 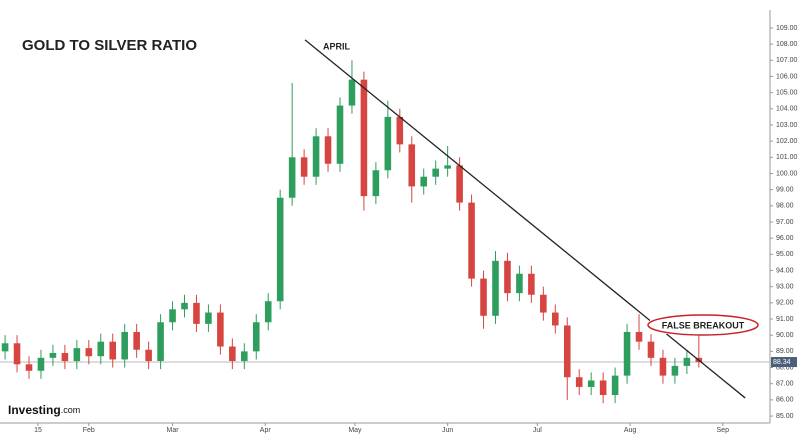 I want to click on chart-title: GOLD TO SILVER RATIO, so click(x=109, y=45).